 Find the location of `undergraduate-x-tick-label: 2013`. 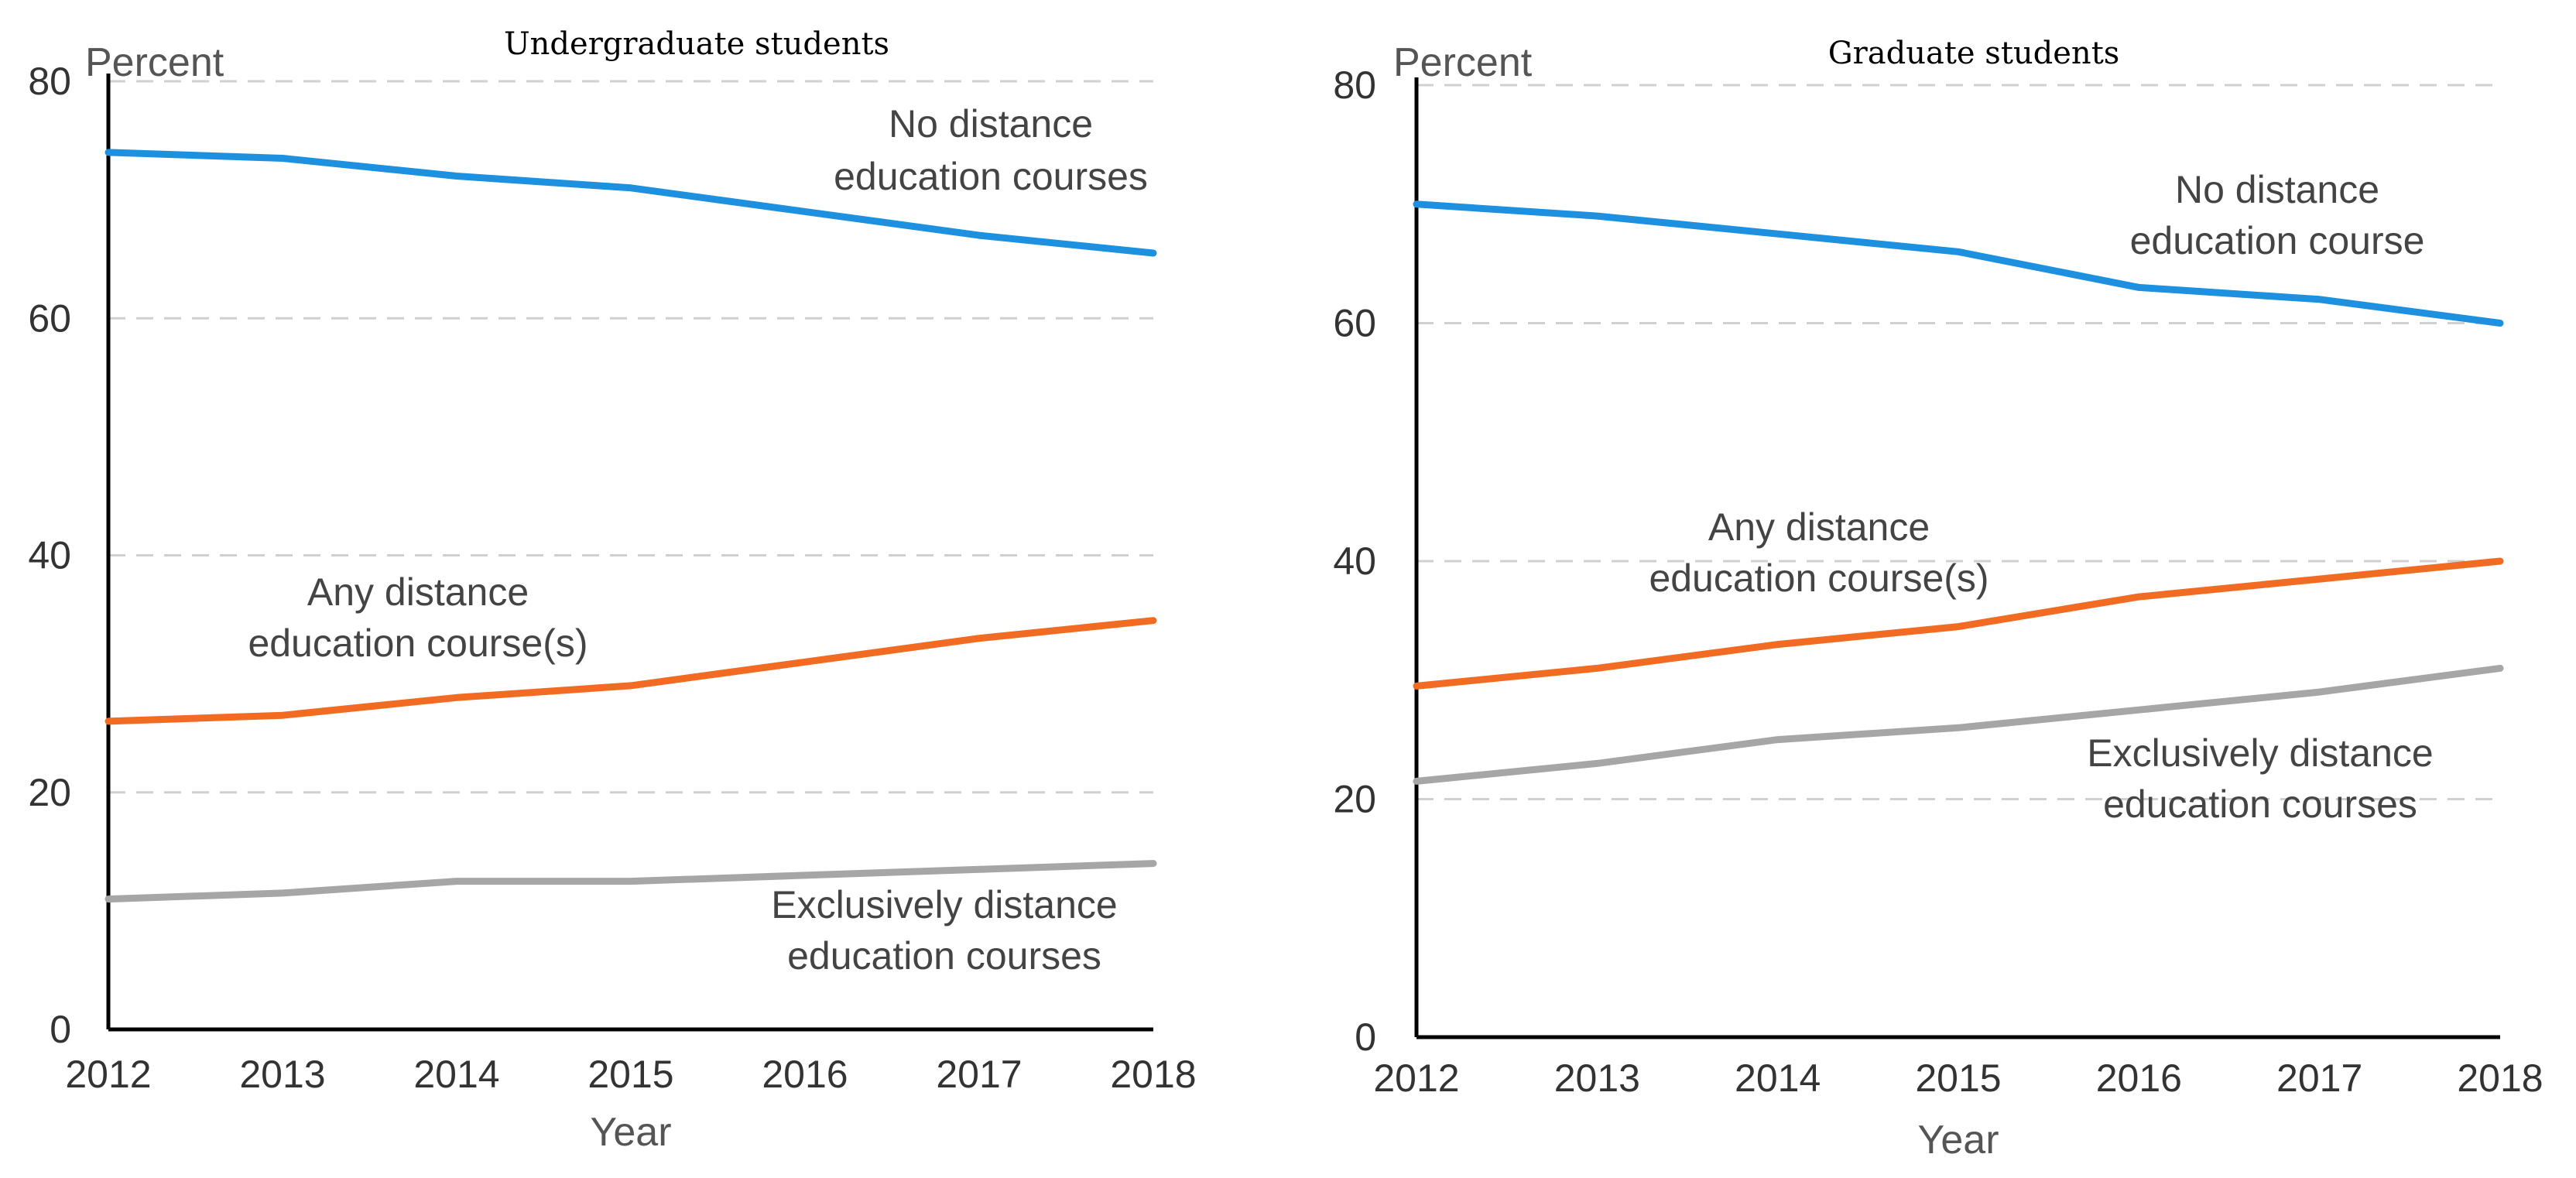

undergraduate-x-tick-label: 2013 is located at coordinates (282, 1075).